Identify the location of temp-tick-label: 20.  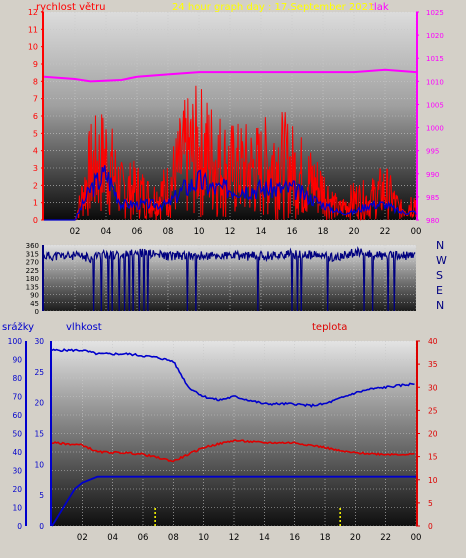
(433, 434).